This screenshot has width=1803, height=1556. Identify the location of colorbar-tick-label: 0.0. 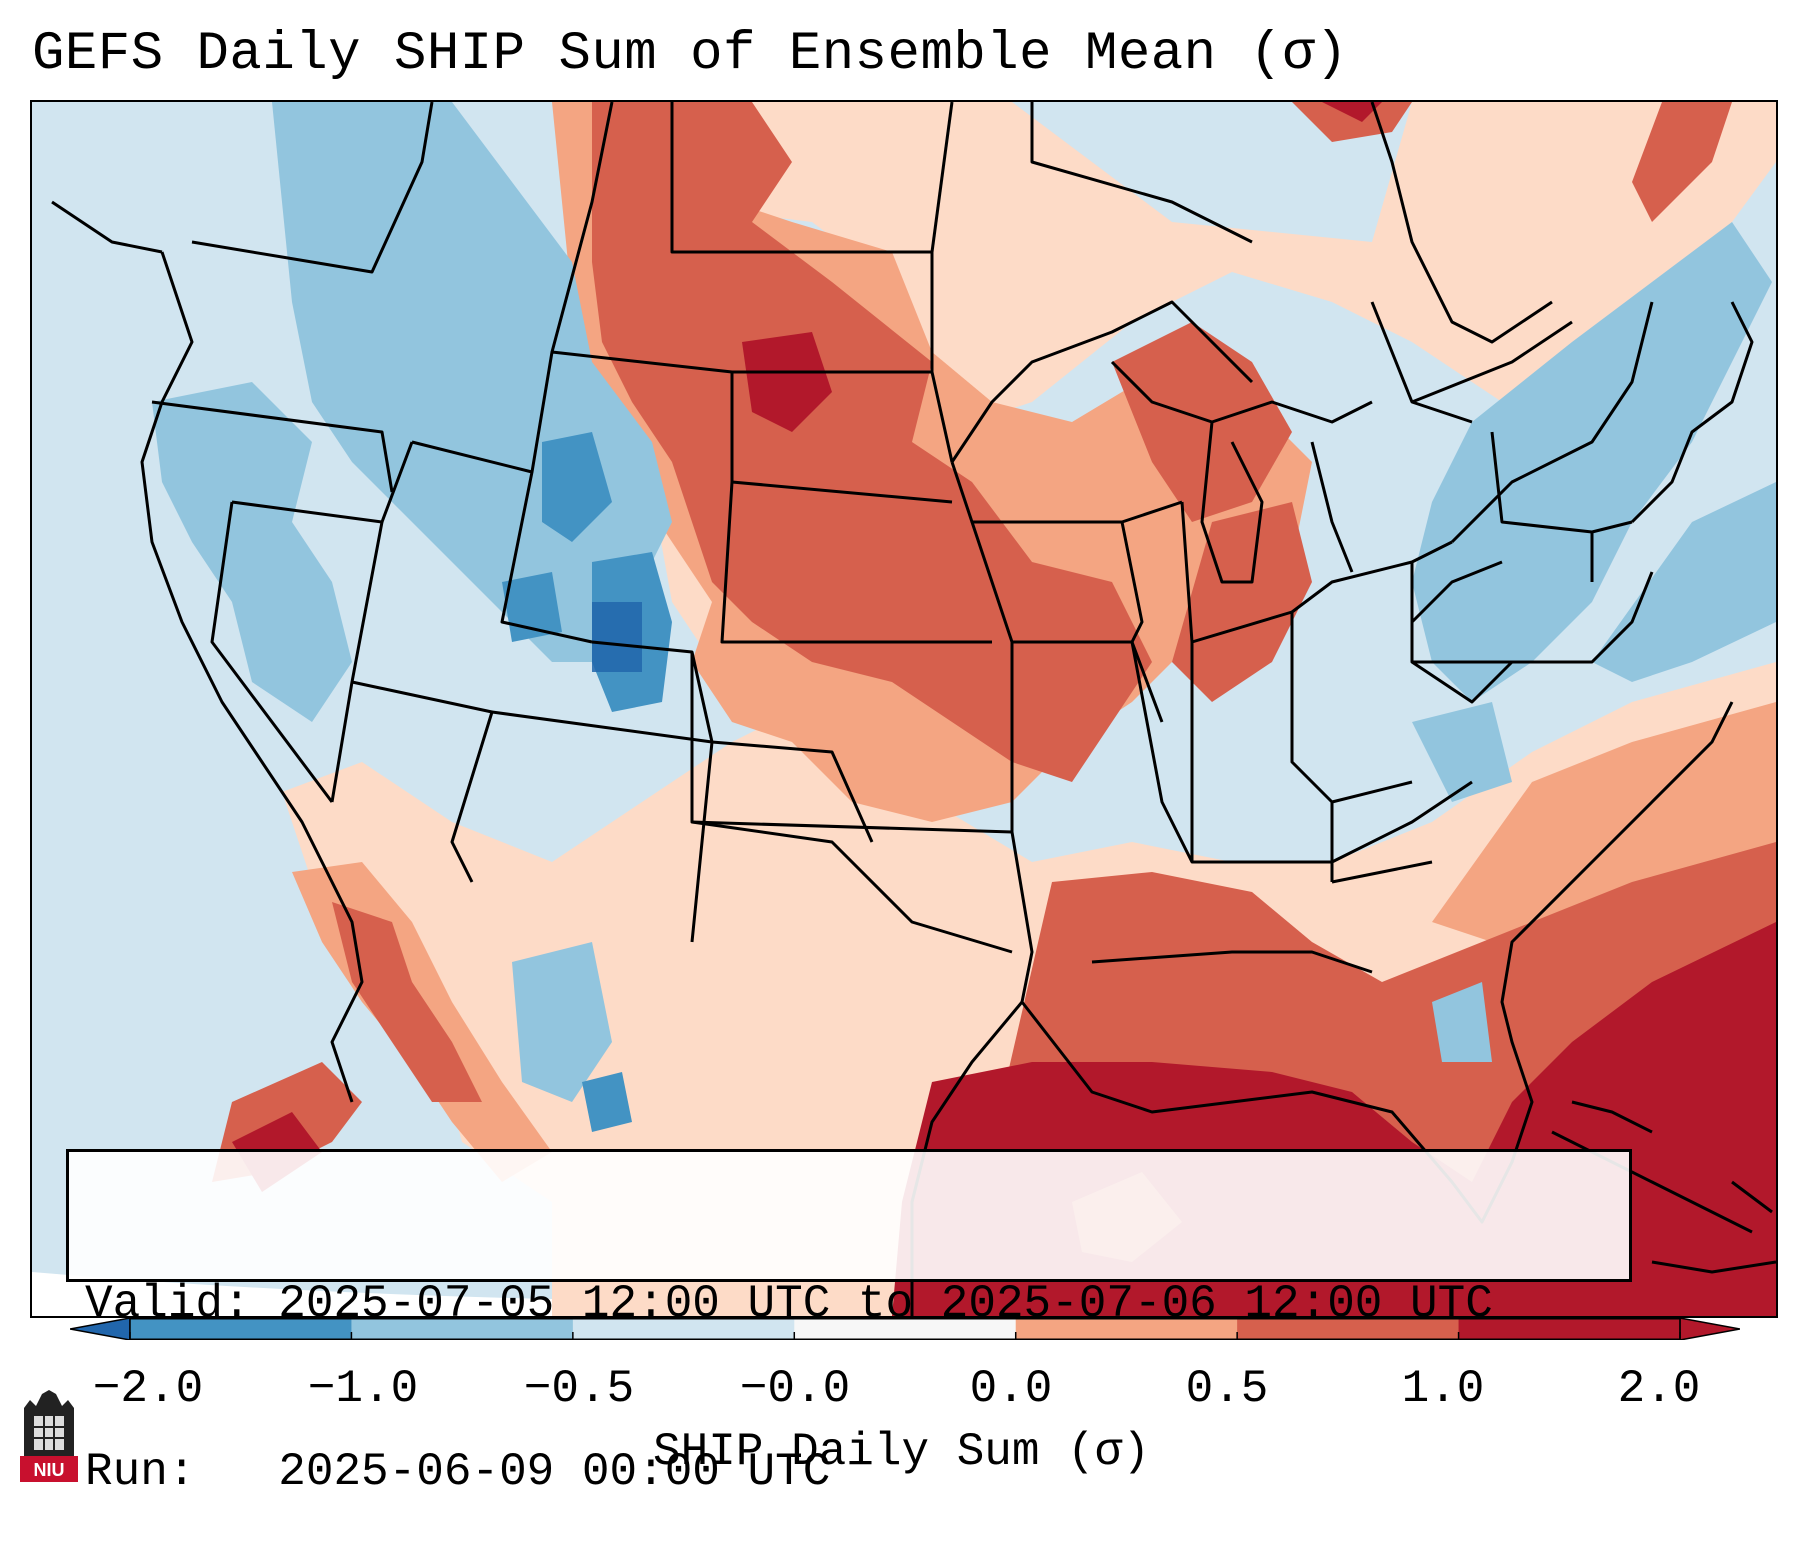
(1011, 1389).